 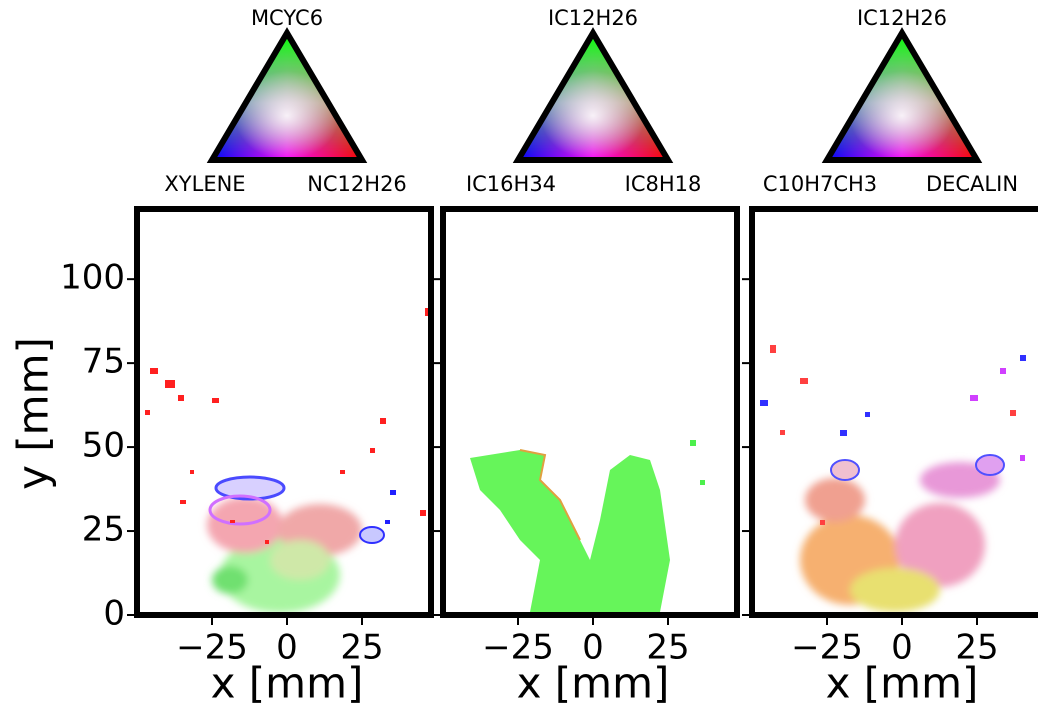 I want to click on ternary-left-label: C10H7CH3, so click(x=820, y=184).